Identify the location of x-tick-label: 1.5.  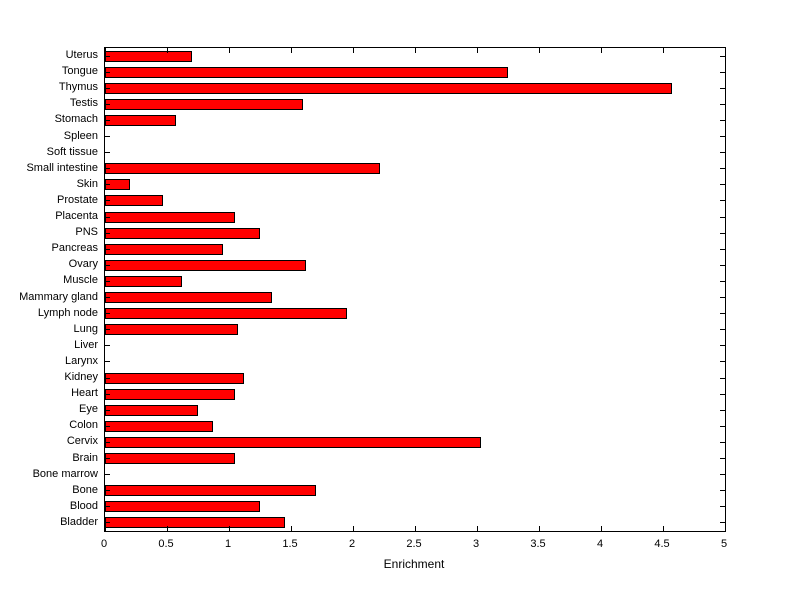
(290, 544).